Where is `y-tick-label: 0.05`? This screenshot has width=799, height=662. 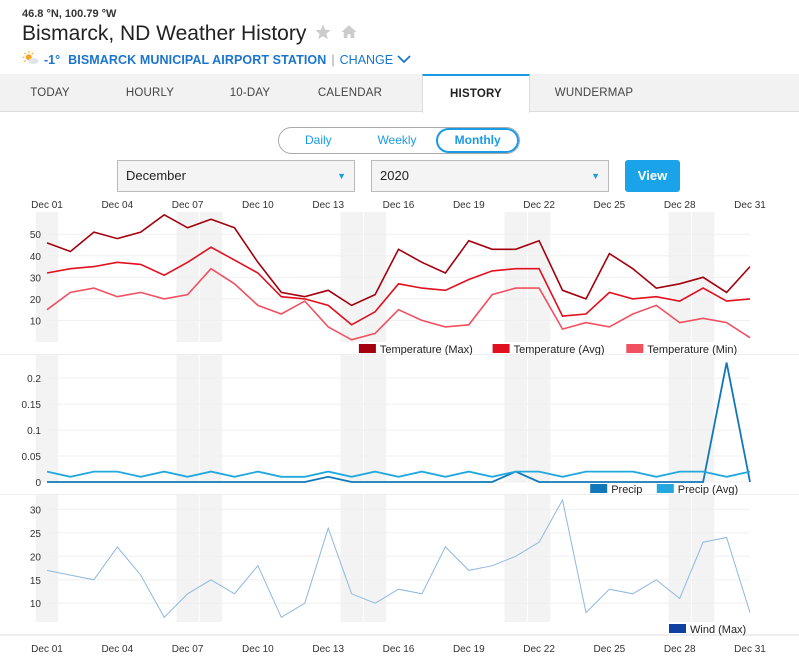
y-tick-label: 0.05 is located at coordinates (32, 457).